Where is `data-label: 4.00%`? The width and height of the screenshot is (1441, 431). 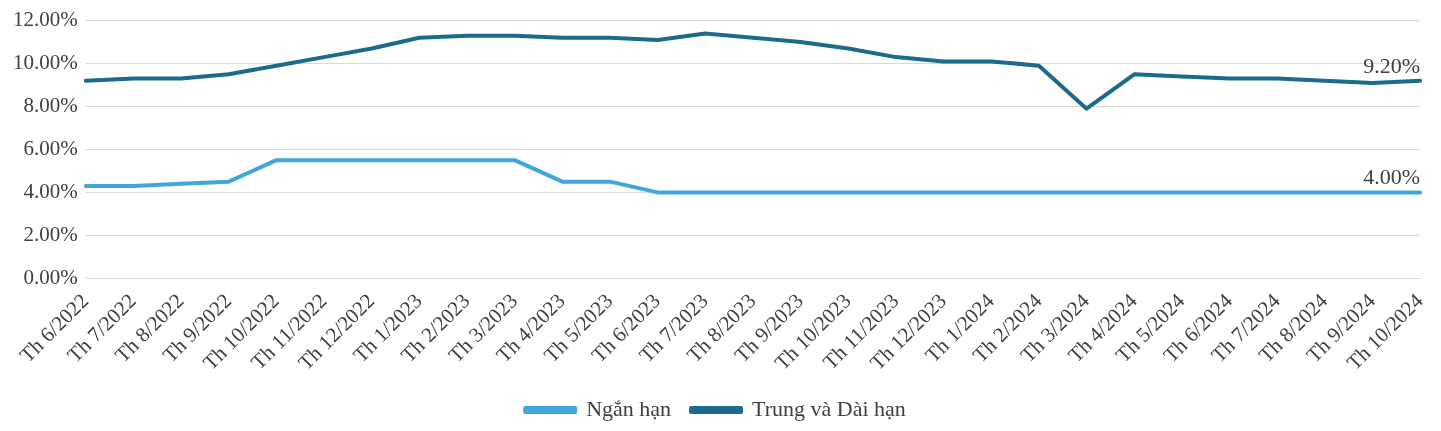 data-label: 4.00% is located at coordinates (1392, 177).